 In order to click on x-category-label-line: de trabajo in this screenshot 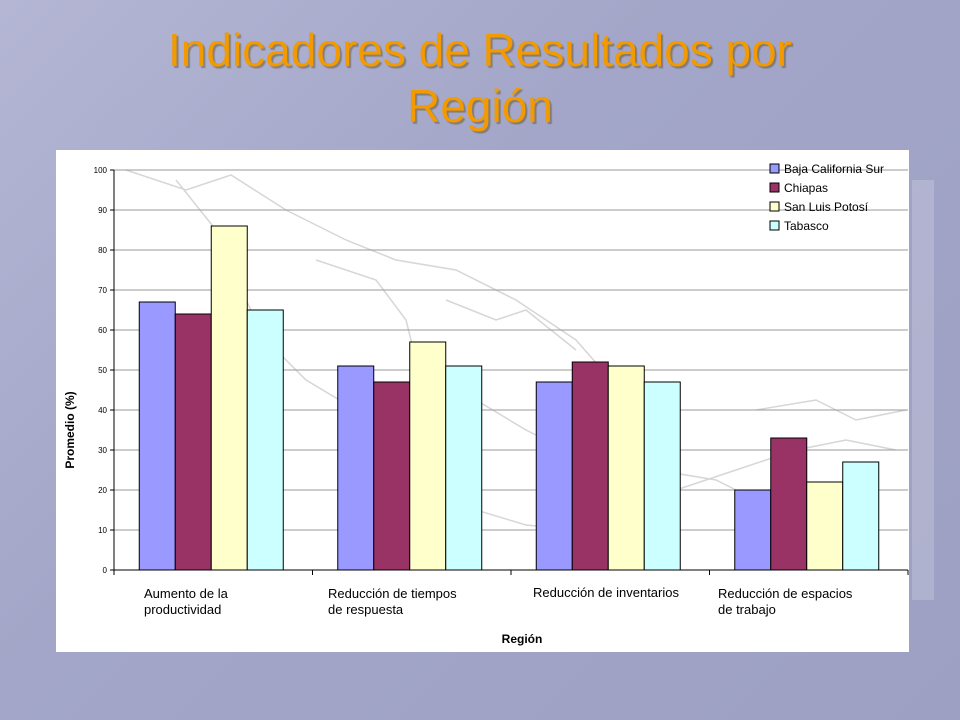, I will do `click(747, 609)`.